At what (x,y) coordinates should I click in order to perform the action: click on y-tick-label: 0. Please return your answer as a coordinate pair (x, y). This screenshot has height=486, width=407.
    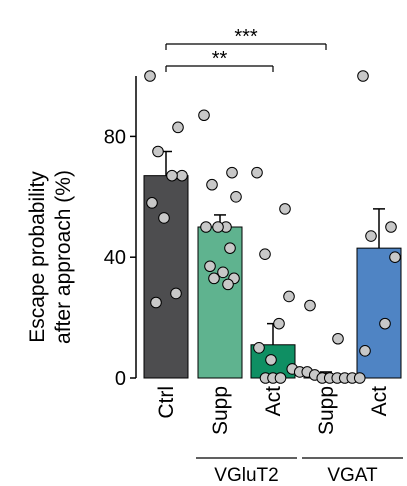
    Looking at the image, I should click on (120, 379).